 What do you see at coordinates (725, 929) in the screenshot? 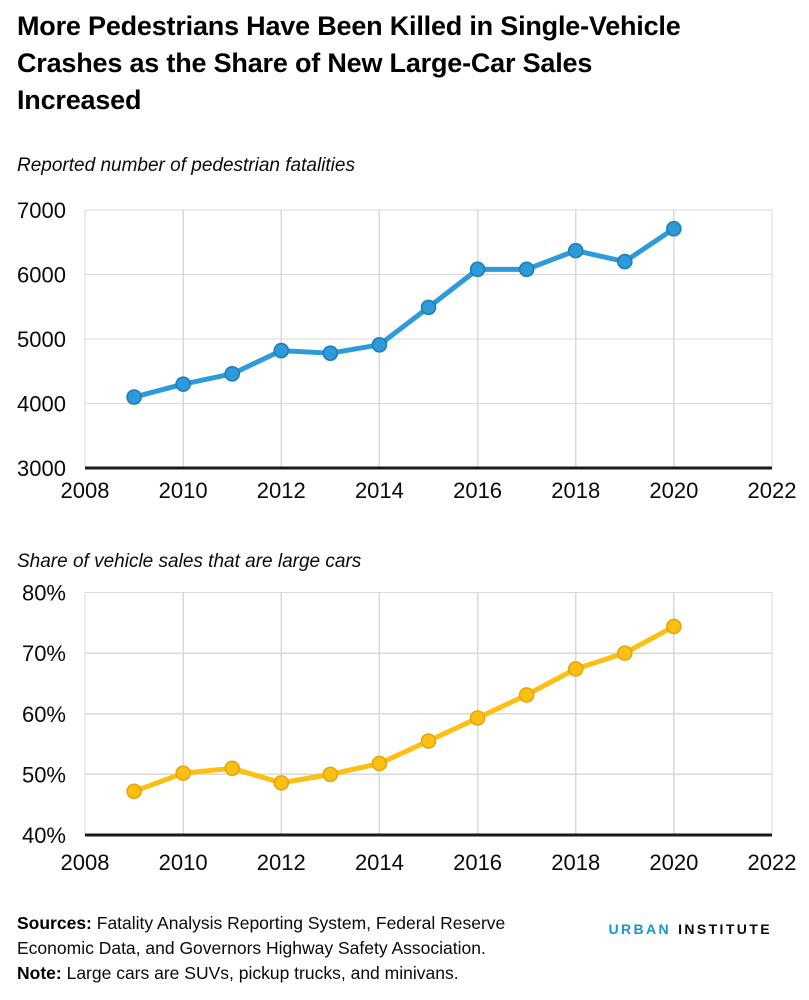
I see `logo-institute-text: INSTITUTE` at bounding box center [725, 929].